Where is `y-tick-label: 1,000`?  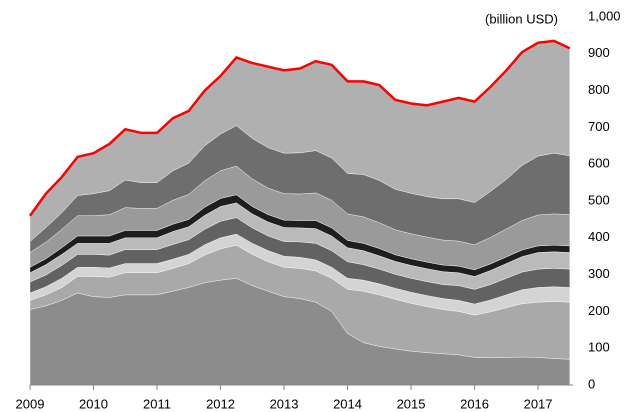
y-tick-label: 1,000 is located at coordinates (604, 15).